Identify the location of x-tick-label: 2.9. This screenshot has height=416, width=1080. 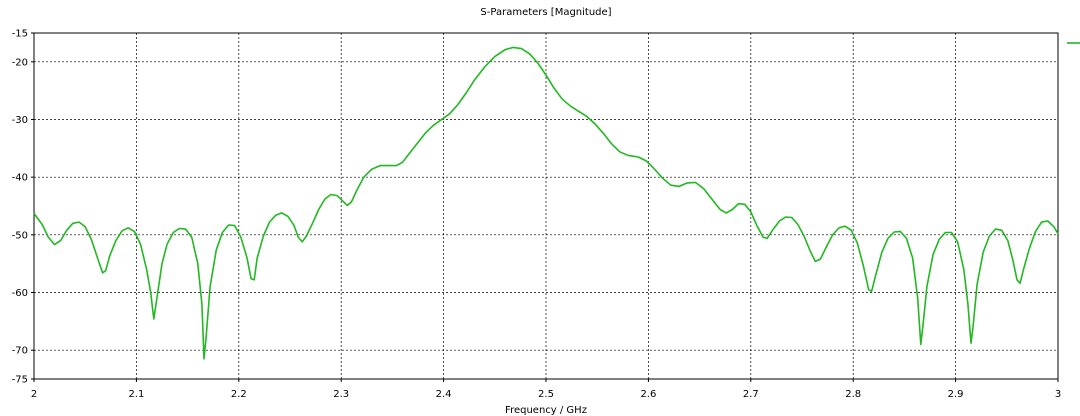
(956, 394).